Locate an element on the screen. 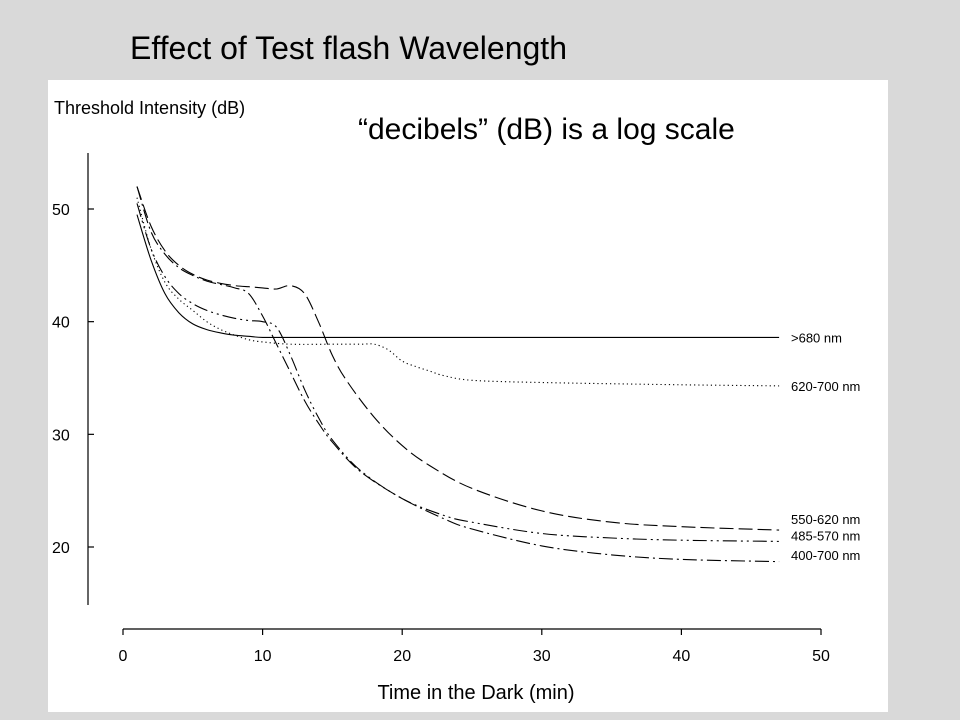 Image resolution: width=960 pixels, height=720 pixels. series-label: 550-620 nm is located at coordinates (825, 519).